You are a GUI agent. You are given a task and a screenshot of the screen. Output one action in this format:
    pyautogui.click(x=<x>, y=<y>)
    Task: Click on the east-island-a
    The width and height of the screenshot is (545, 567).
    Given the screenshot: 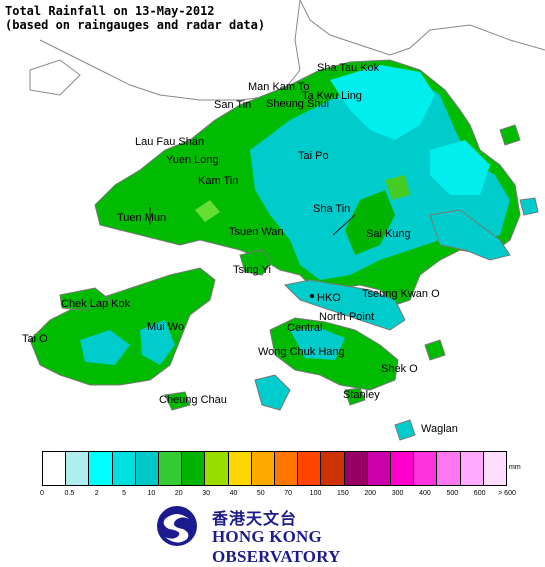 What is the action you would take?
    pyautogui.click(x=510, y=135)
    